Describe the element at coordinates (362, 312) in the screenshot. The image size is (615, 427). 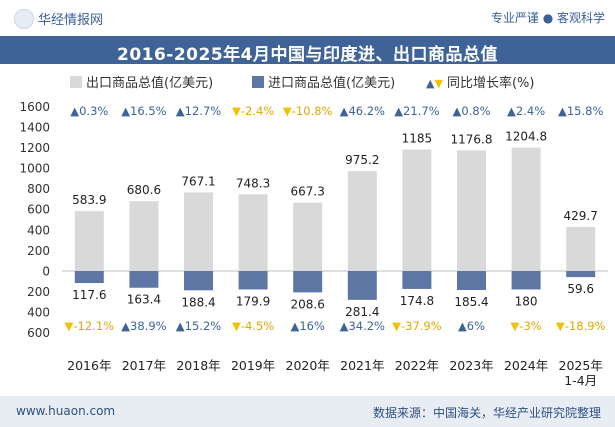
I see `import-value-label: 281.4` at that location.